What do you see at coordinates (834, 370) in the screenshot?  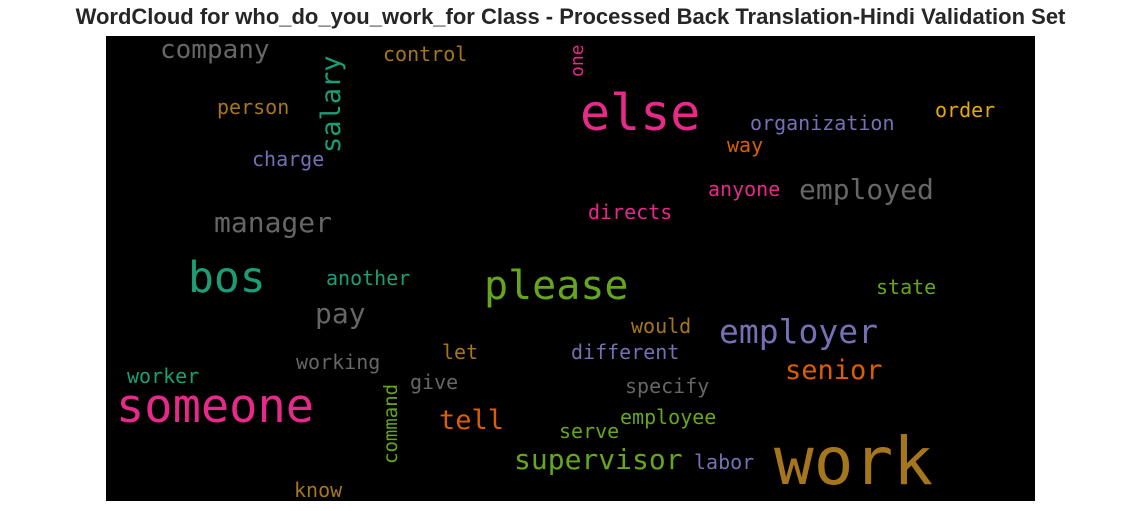 I see `word-senior: senior` at bounding box center [834, 370].